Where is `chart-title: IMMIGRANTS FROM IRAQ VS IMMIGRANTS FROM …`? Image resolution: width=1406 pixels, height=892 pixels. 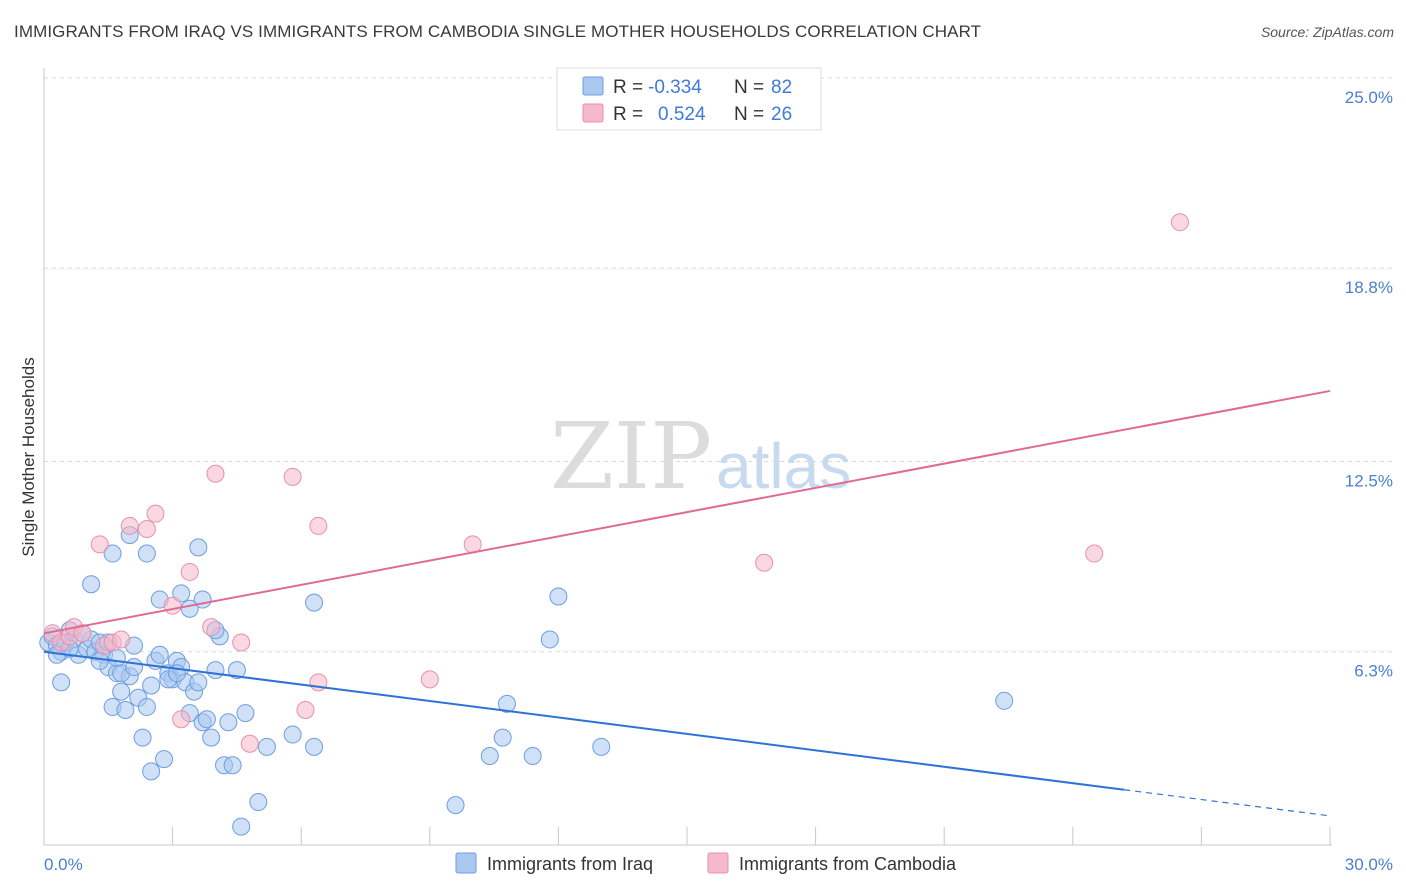
chart-title: IMMIGRANTS FROM IRAQ VS IMMIGRANTS FROM … is located at coordinates (498, 31).